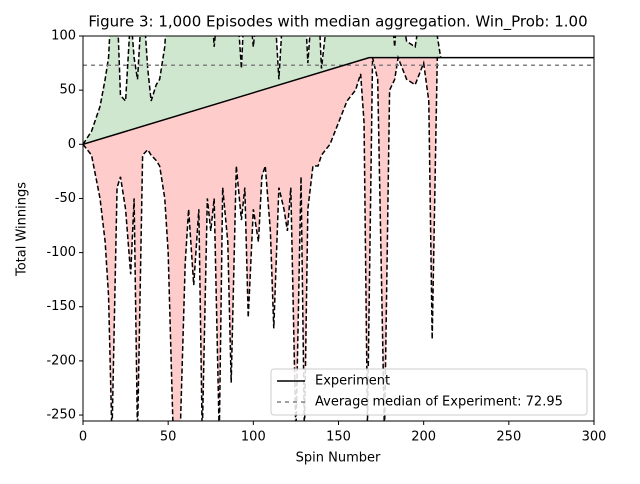 The image size is (640, 484). Describe the element at coordinates (338, 101) in the screenshot. I see `median-line` at that location.